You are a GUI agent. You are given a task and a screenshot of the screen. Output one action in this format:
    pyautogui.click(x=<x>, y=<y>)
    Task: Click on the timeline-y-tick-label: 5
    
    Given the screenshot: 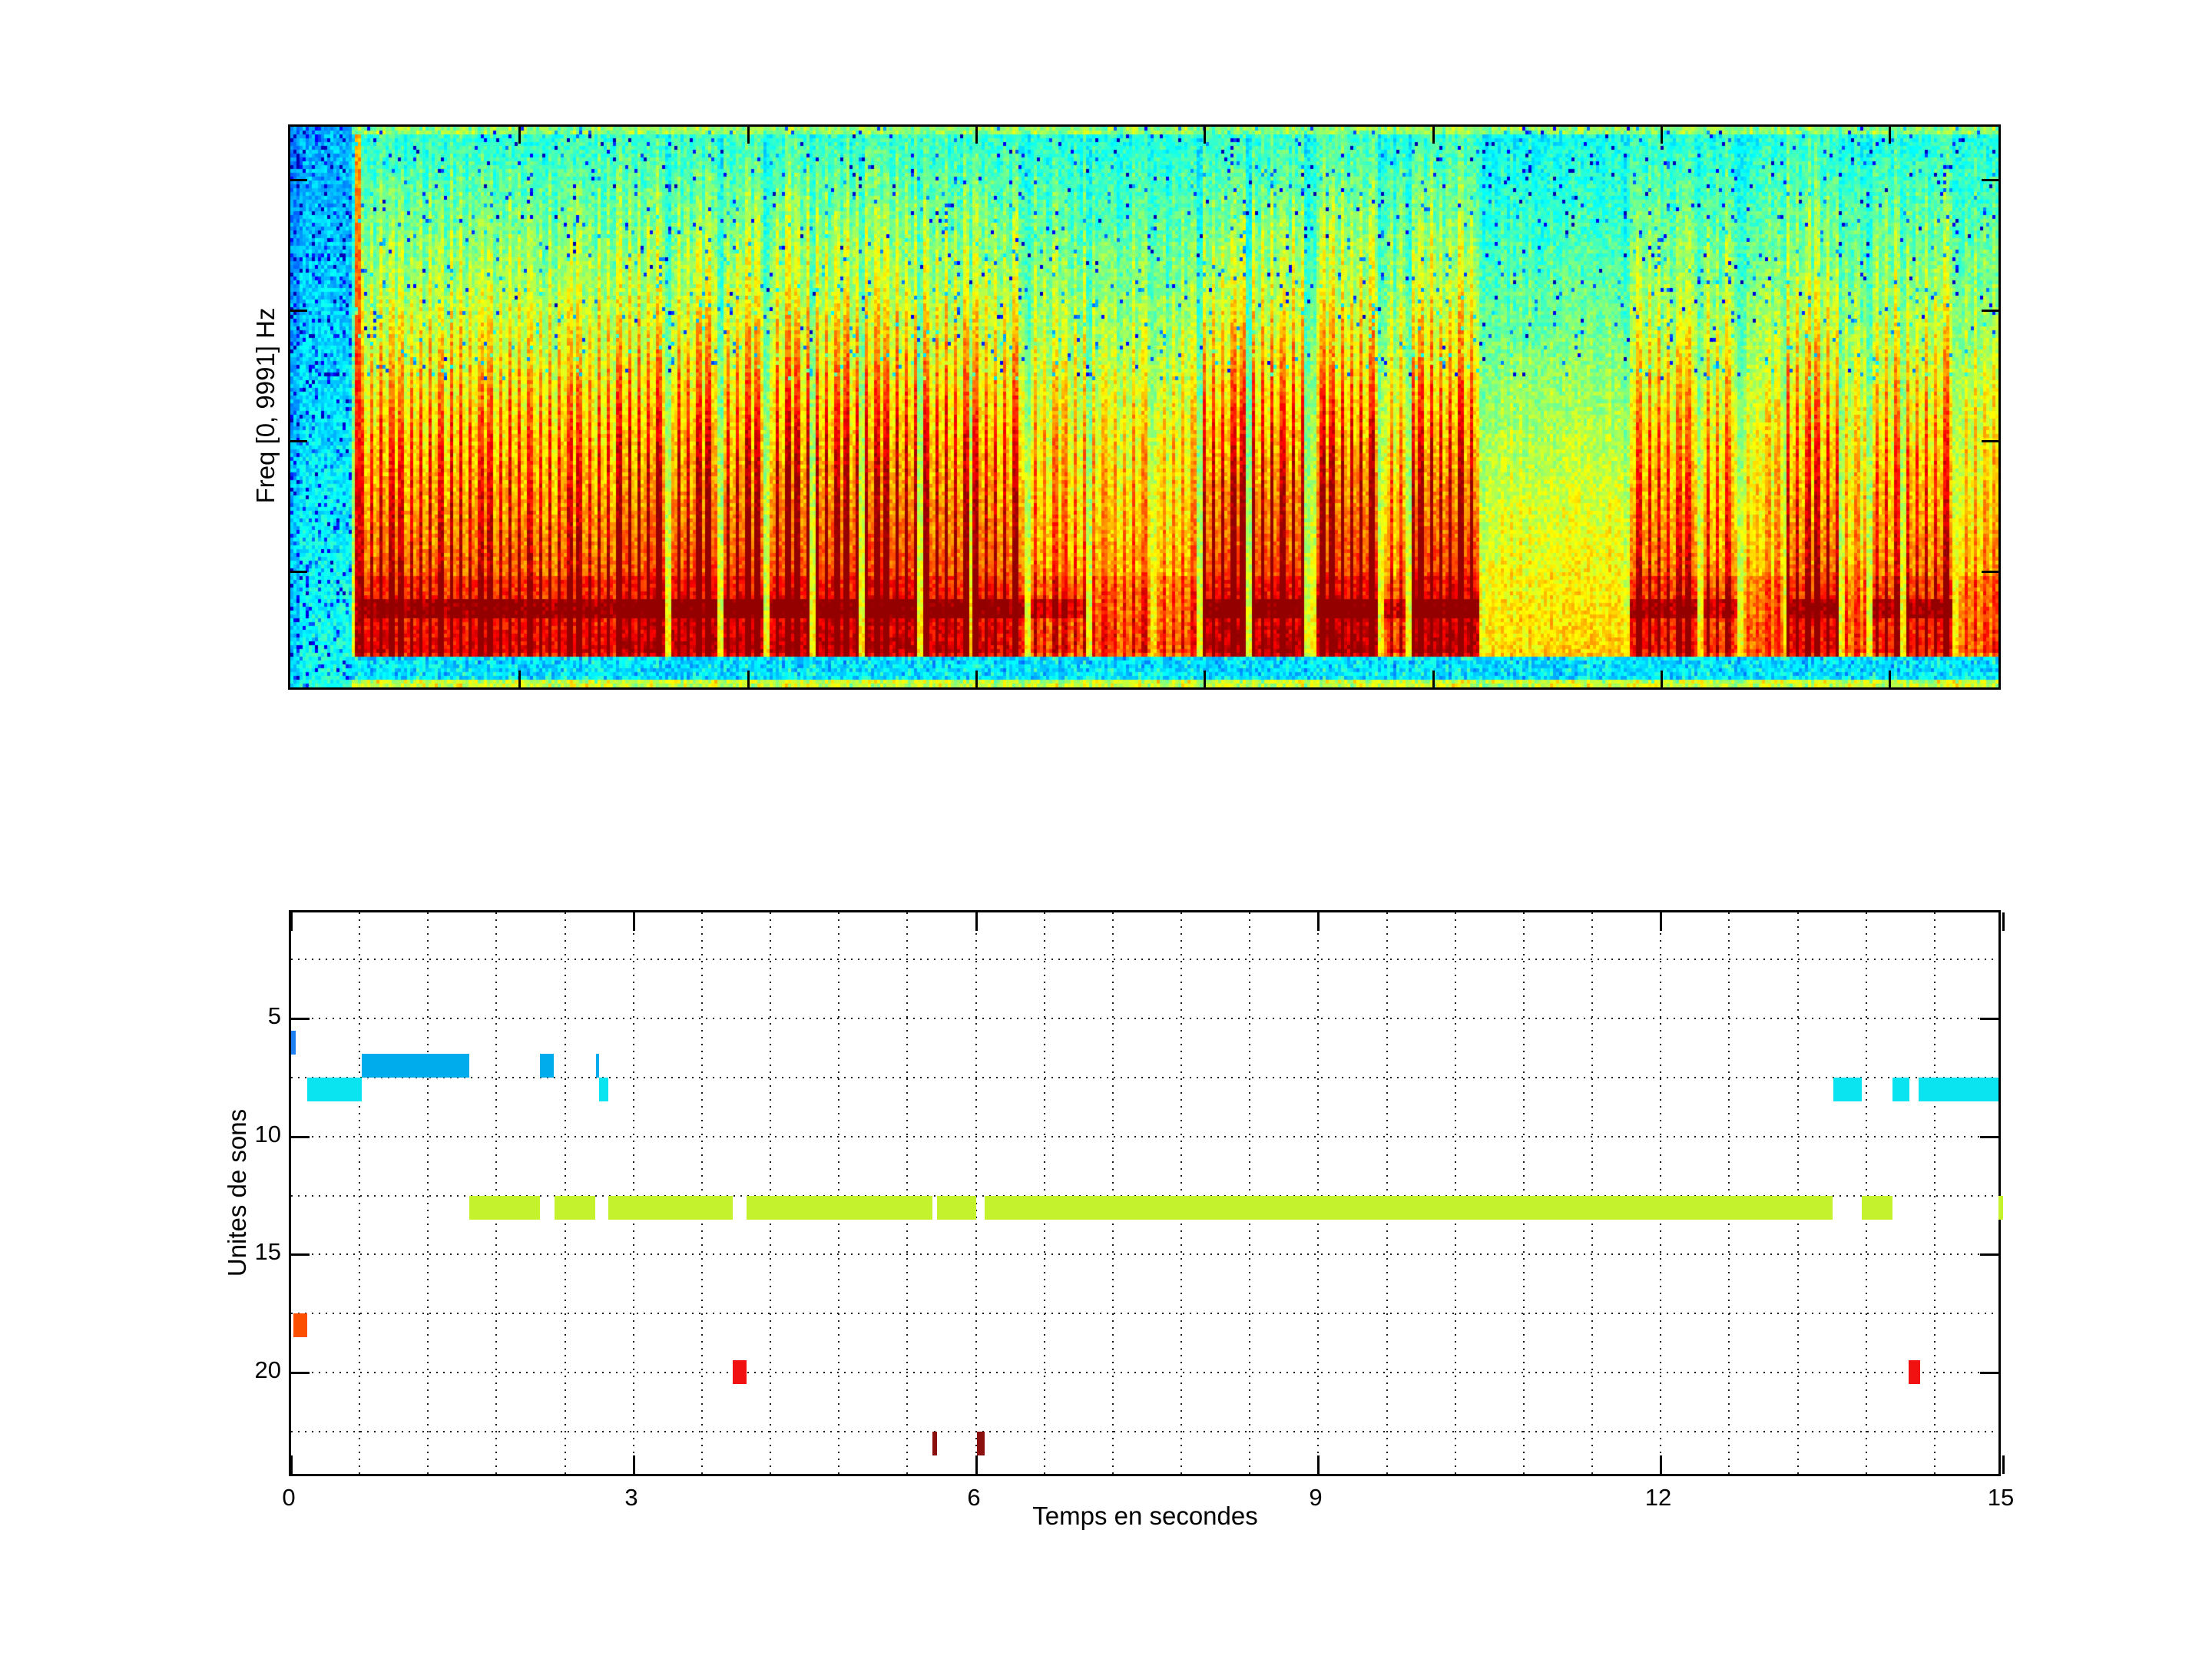 What is the action you would take?
    pyautogui.click(x=274, y=1015)
    